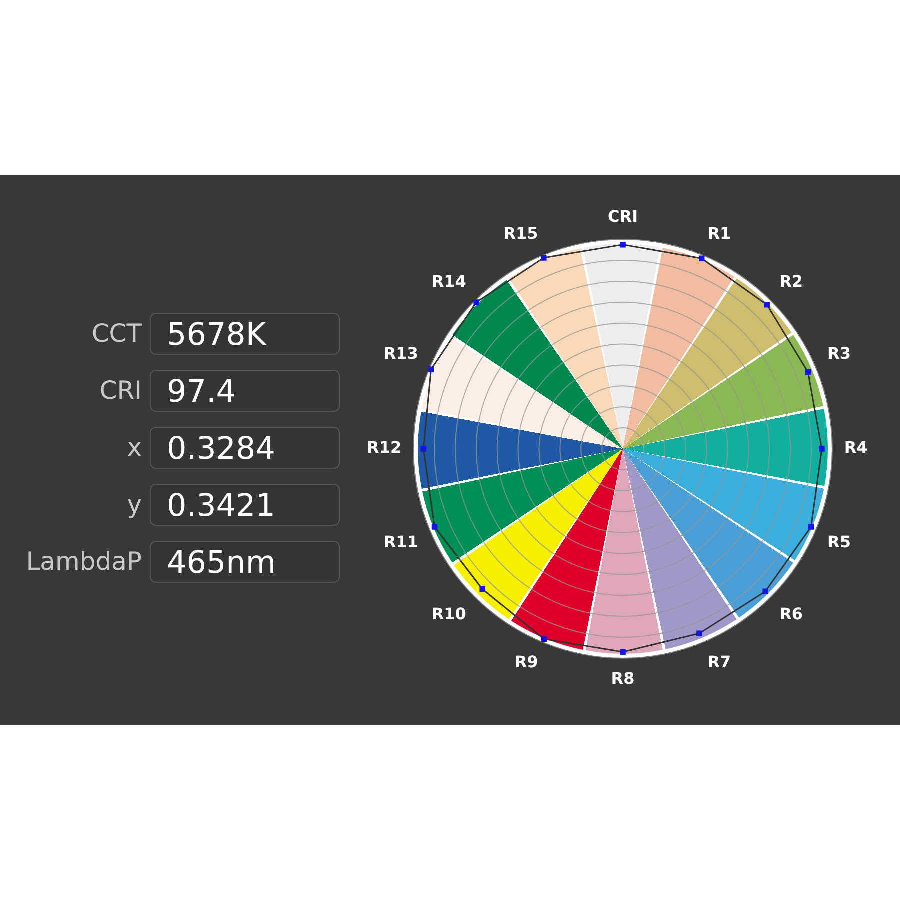 The width and height of the screenshot is (900, 900). I want to click on text: CCT, so click(117, 333).